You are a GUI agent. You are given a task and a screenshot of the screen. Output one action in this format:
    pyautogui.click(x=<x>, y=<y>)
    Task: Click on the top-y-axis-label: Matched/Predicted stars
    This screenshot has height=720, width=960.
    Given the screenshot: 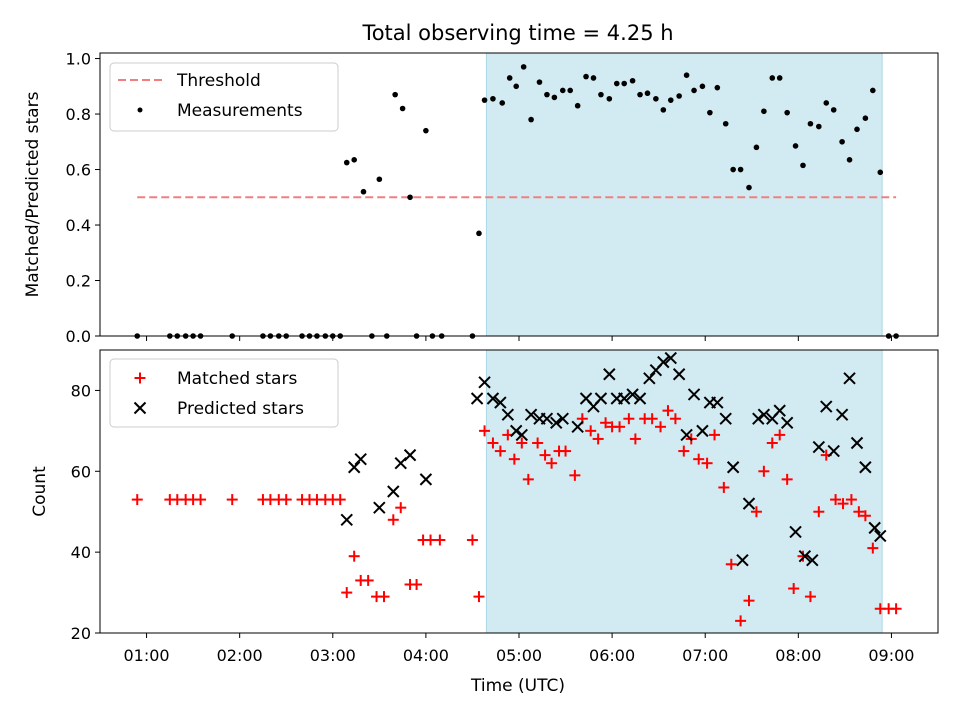 What is the action you would take?
    pyautogui.click(x=33, y=194)
    